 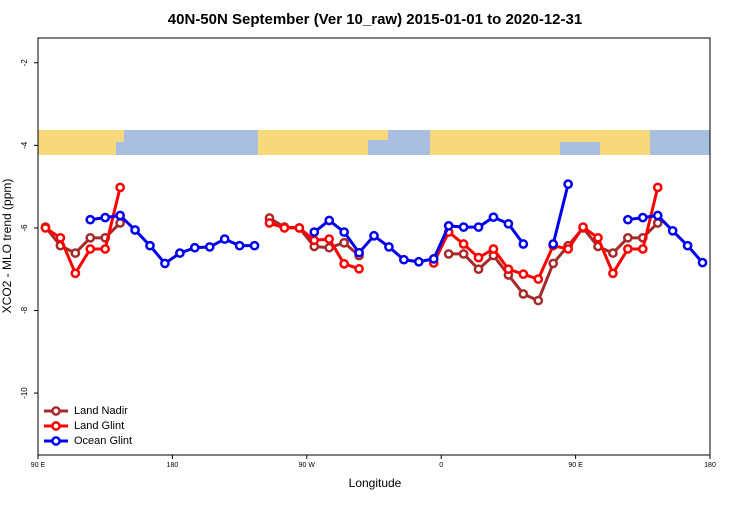 I want to click on y-tick-label: -2, so click(x=24, y=63).